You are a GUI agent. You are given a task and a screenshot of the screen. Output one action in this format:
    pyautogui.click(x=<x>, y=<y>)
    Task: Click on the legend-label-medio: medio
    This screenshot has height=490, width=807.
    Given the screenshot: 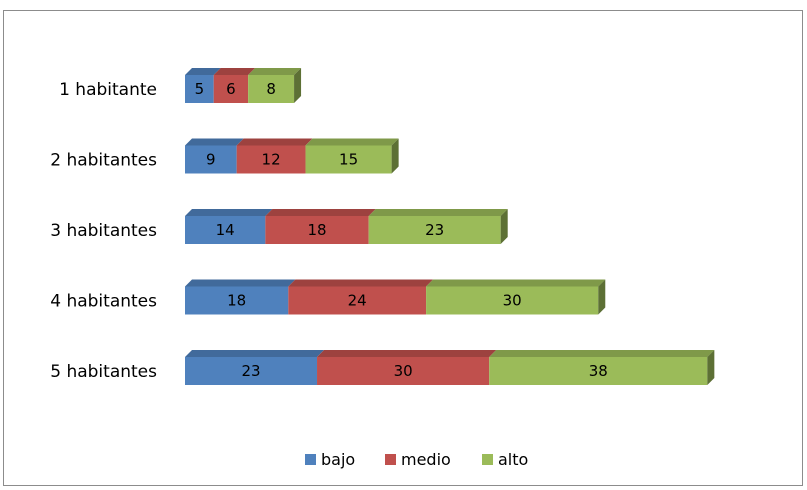 What is the action you would take?
    pyautogui.click(x=426, y=459)
    